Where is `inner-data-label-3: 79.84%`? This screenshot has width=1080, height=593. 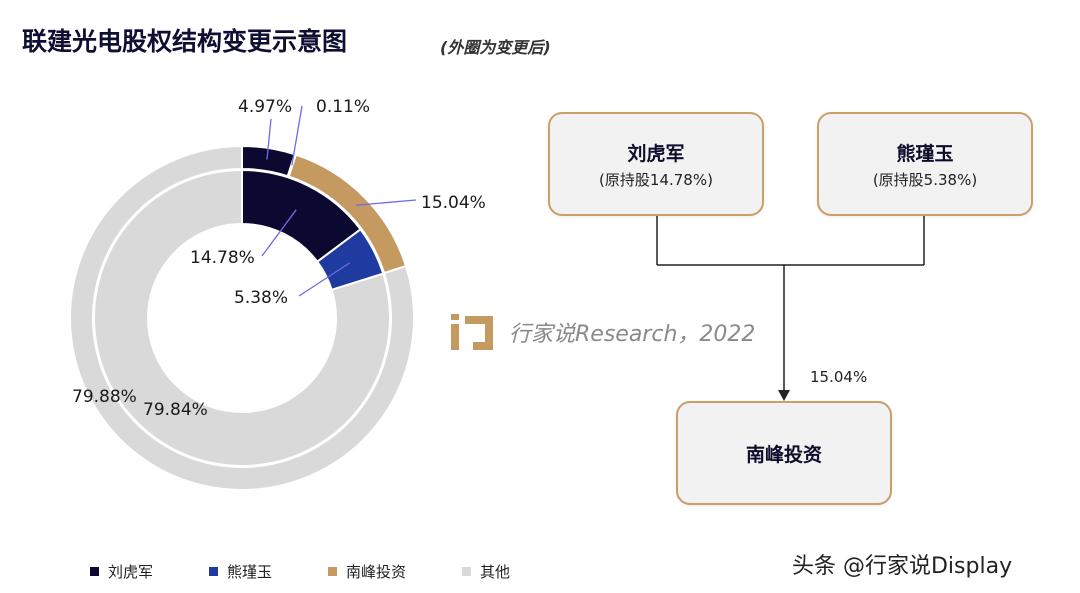 inner-data-label-3: 79.84% is located at coordinates (175, 410).